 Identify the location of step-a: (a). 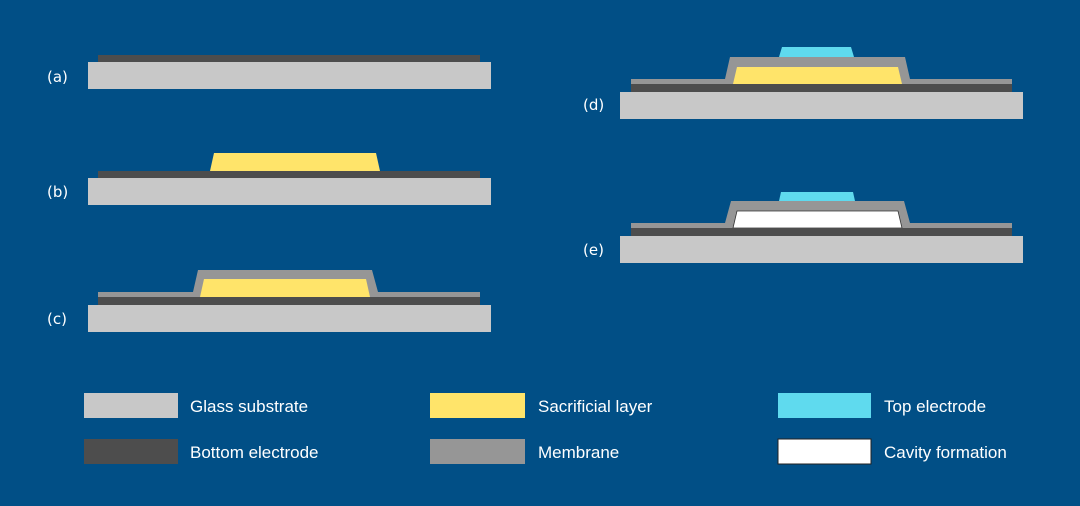
(269, 72).